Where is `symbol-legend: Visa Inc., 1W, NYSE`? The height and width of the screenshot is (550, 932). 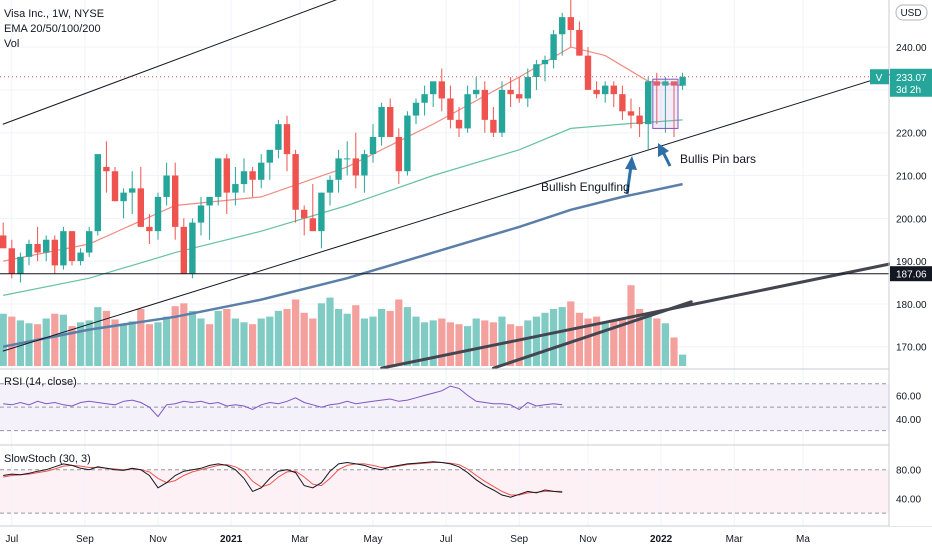
symbol-legend: Visa Inc., 1W, NYSE is located at coordinates (54, 14).